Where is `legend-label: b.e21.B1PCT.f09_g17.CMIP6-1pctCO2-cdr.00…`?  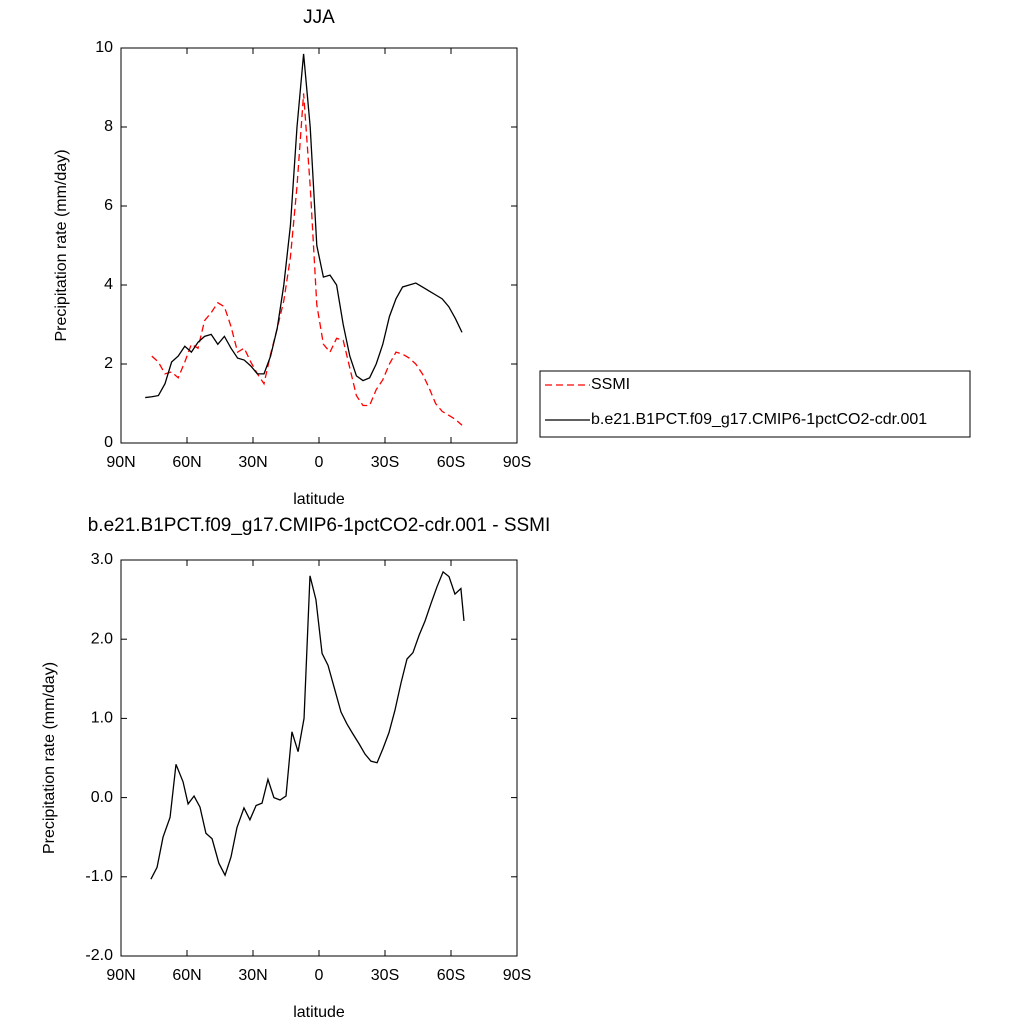 legend-label: b.e21.B1PCT.f09_g17.CMIP6-1pctCO2-cdr.00… is located at coordinates (759, 419).